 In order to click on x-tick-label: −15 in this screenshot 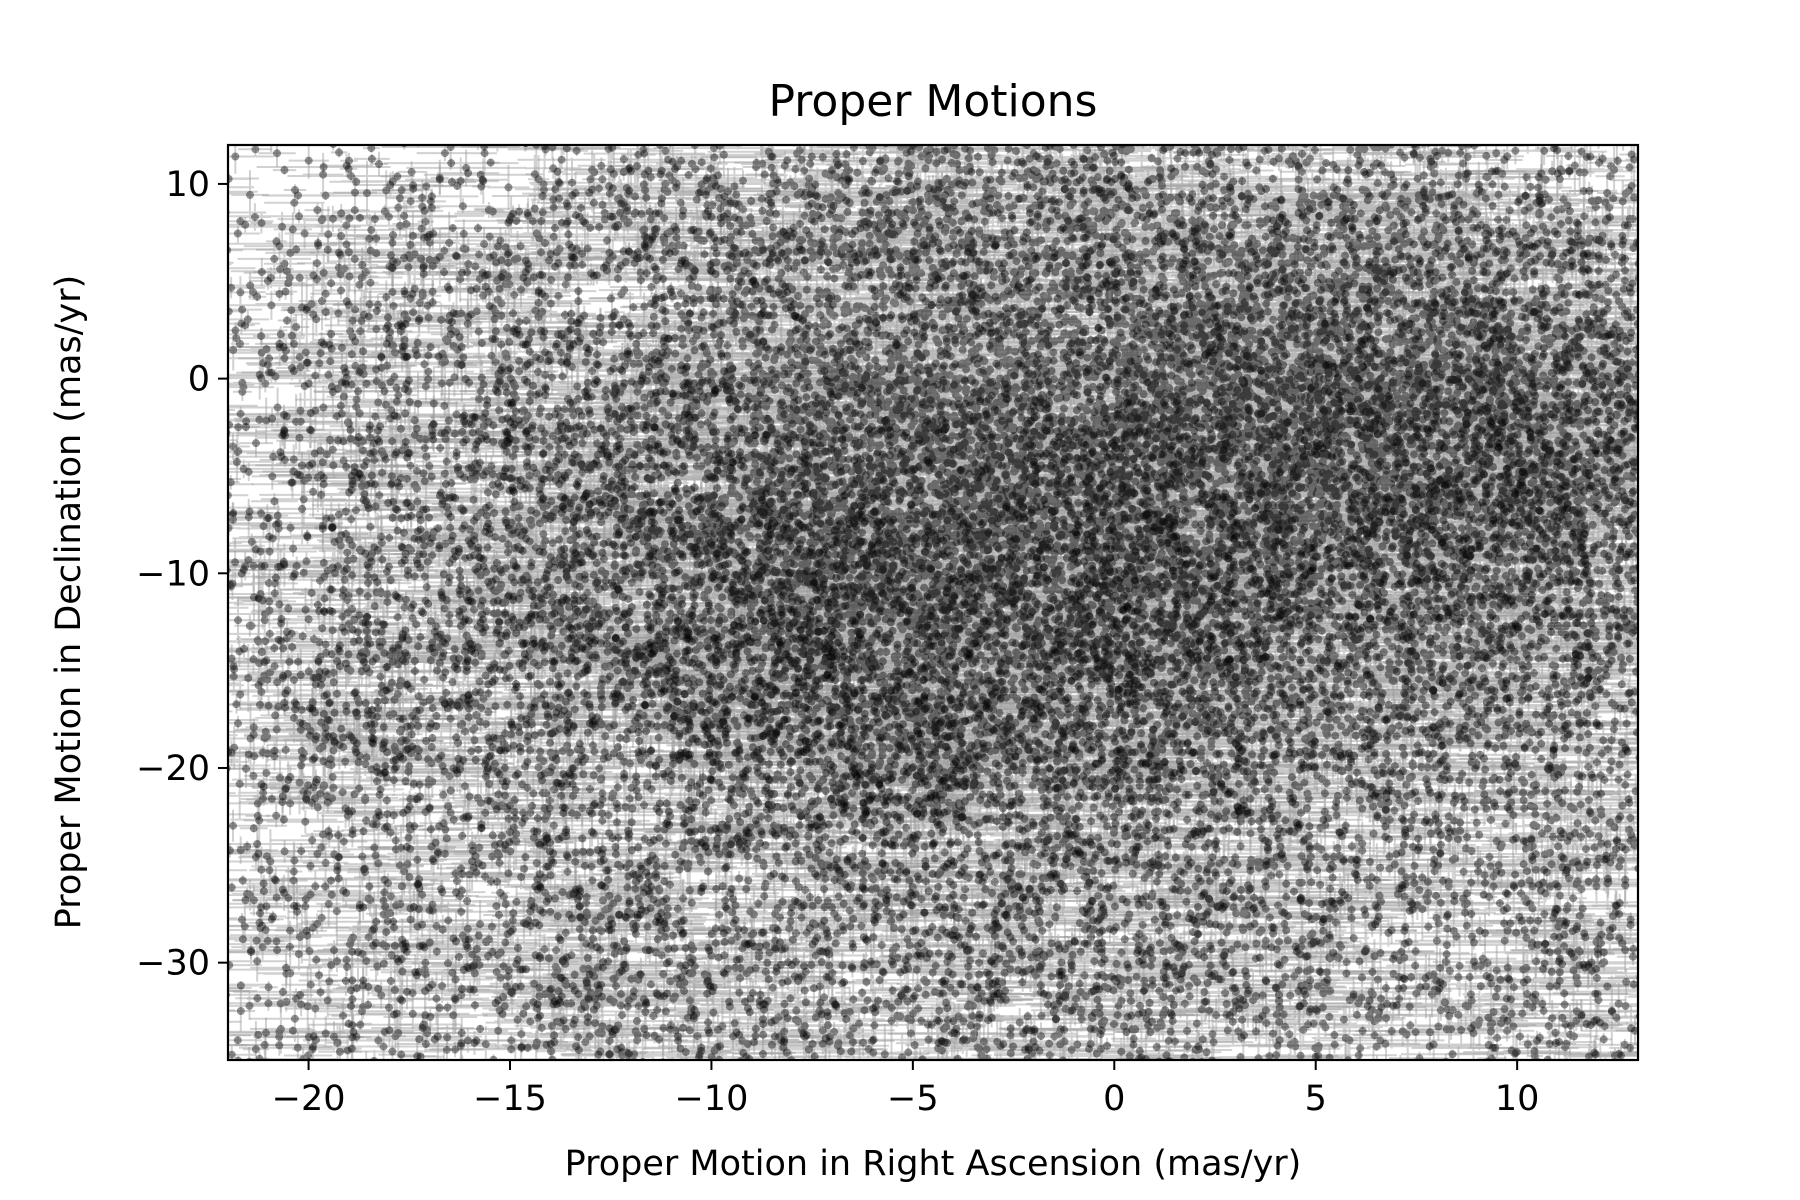, I will do `click(510, 1099)`.